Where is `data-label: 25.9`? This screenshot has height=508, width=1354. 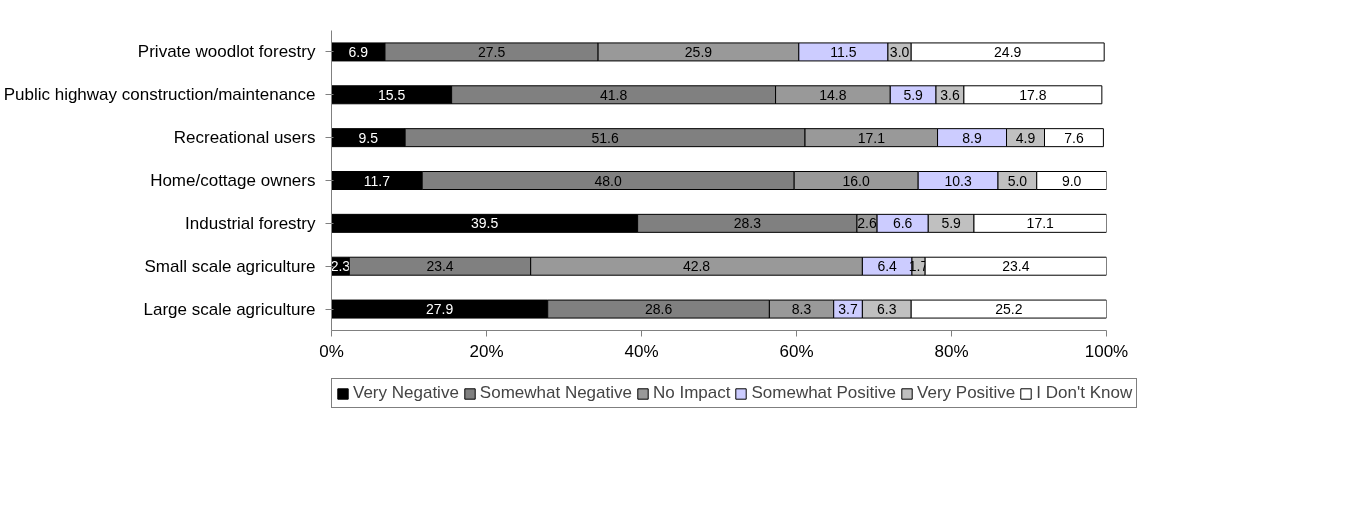 data-label: 25.9 is located at coordinates (698, 51).